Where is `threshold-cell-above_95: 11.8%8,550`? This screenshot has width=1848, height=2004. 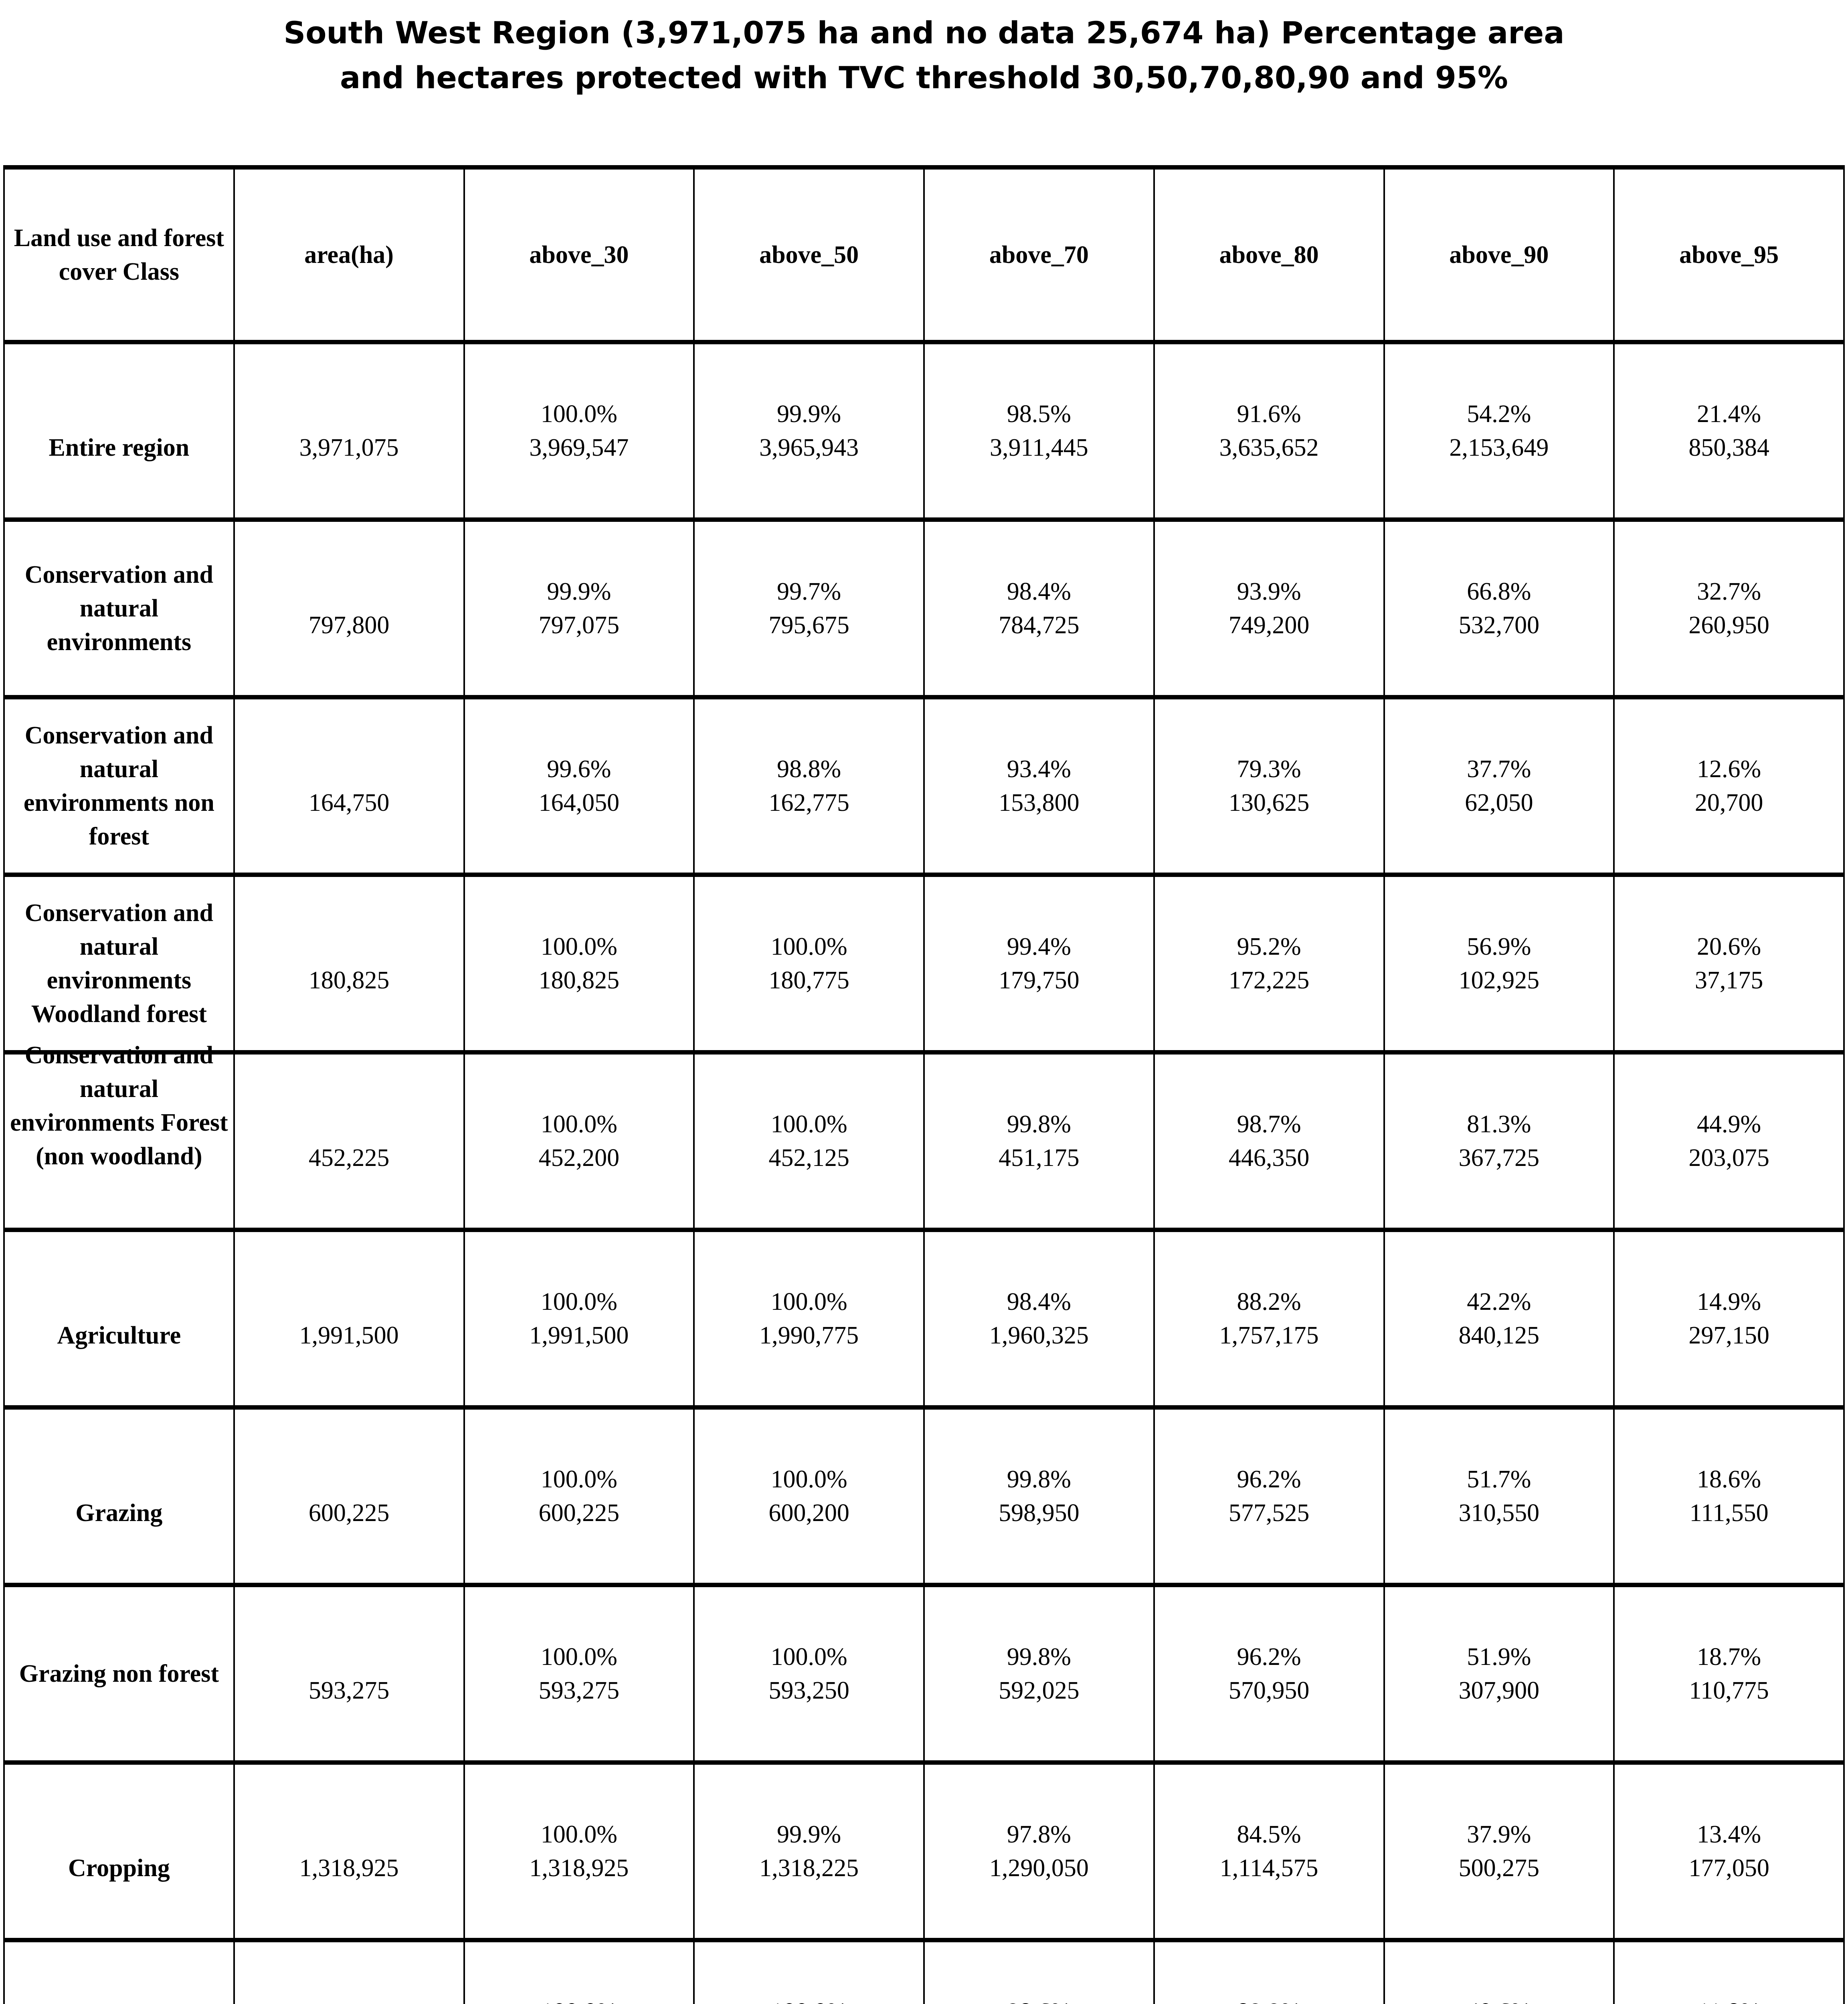
threshold-cell-above_95: 11.8%8,550 is located at coordinates (1729, 1971).